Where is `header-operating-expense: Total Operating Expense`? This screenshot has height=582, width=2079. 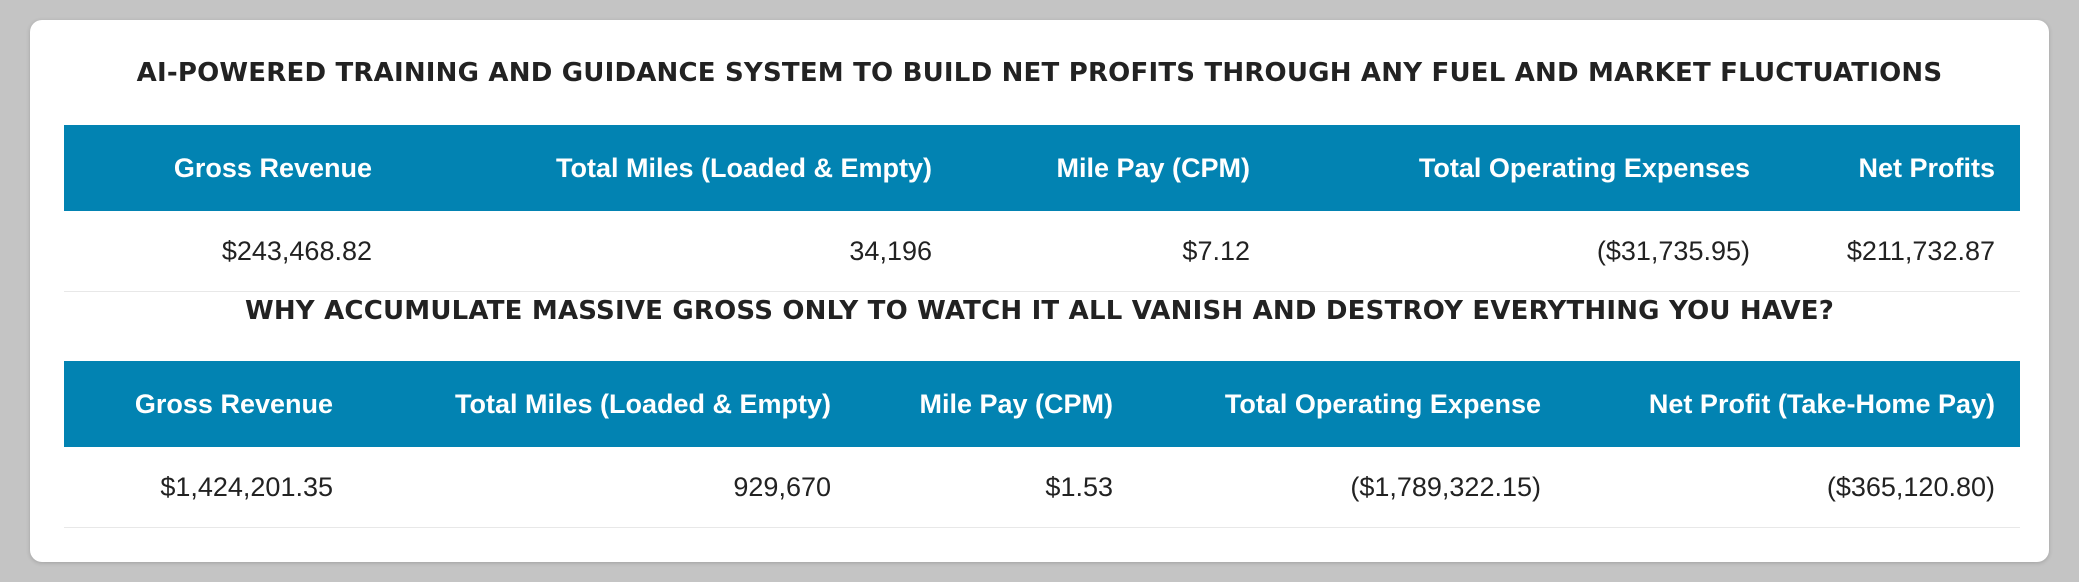 header-operating-expense: Total Operating Expense is located at coordinates (1352, 404).